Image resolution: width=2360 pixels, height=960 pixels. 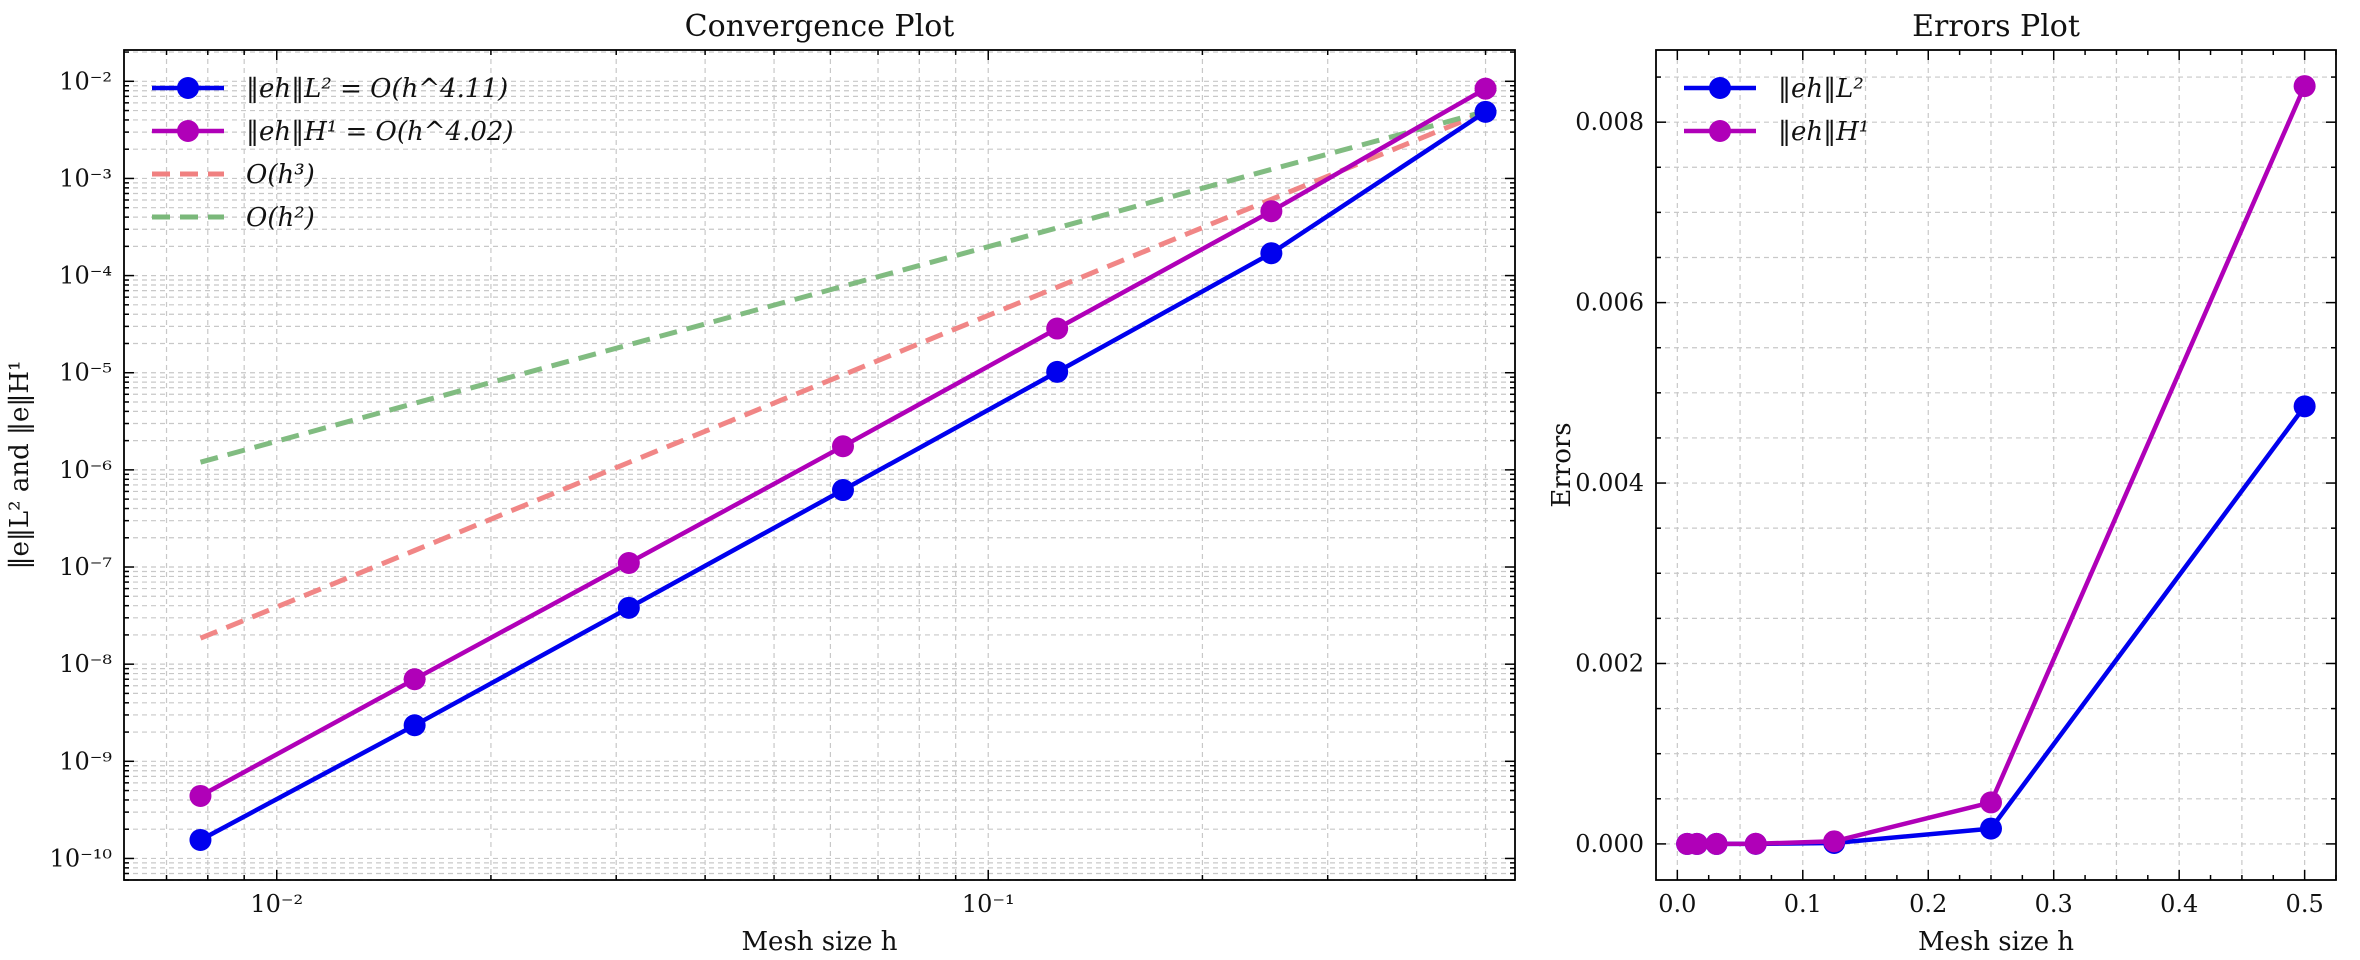 What do you see at coordinates (1803, 904) in the screenshot?
I see `err-x-tick-label: 0.1` at bounding box center [1803, 904].